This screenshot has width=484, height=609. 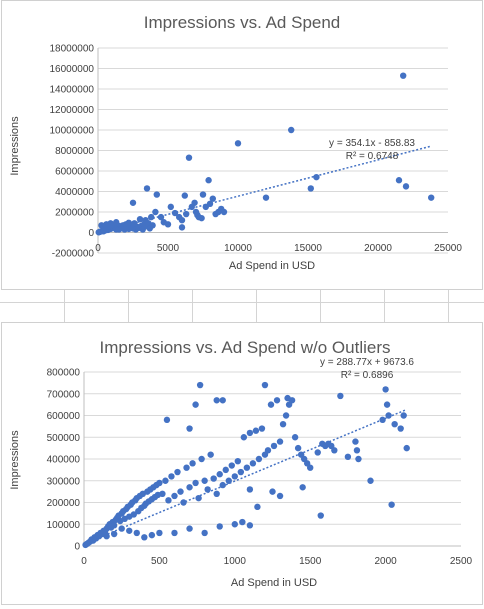 What do you see at coordinates (64, 438) in the screenshot?
I see `y-tick-label: 500000` at bounding box center [64, 438].